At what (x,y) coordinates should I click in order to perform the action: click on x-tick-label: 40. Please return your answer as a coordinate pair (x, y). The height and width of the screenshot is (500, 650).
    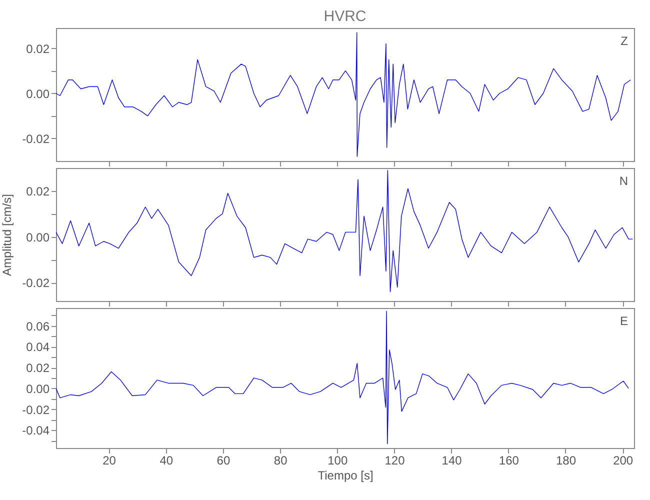
    Looking at the image, I should click on (167, 461).